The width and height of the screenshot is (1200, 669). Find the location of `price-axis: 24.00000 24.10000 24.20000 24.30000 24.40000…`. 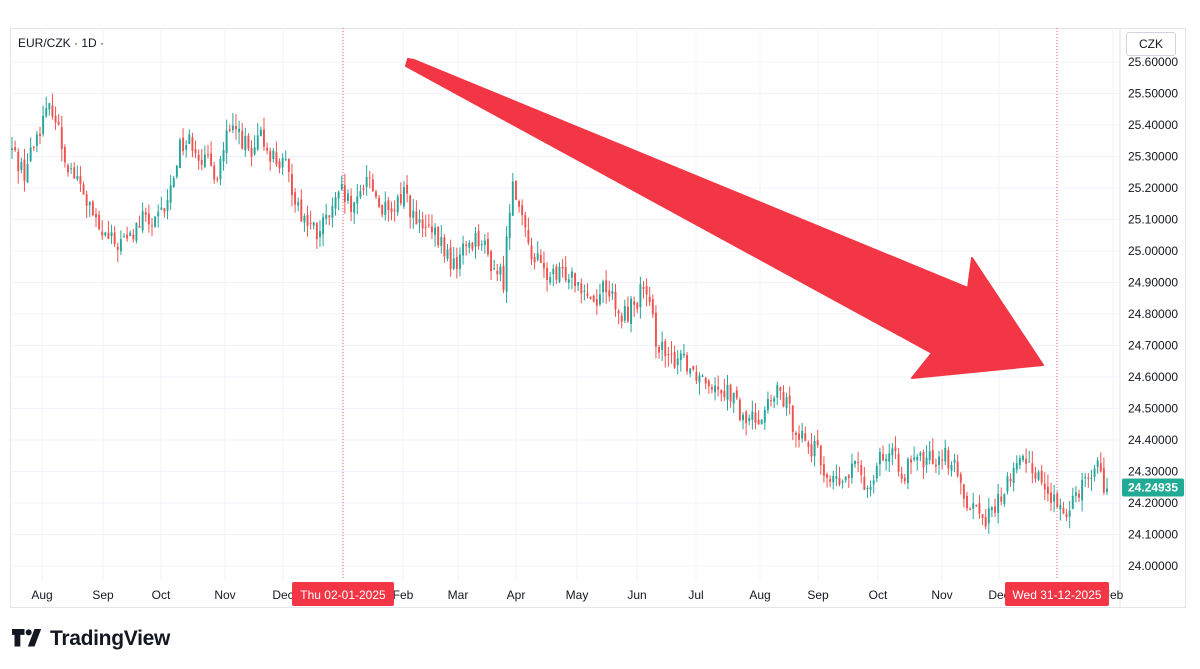

price-axis: 24.00000 24.10000 24.20000 24.30000 24.40000… is located at coordinates (1148, 318).